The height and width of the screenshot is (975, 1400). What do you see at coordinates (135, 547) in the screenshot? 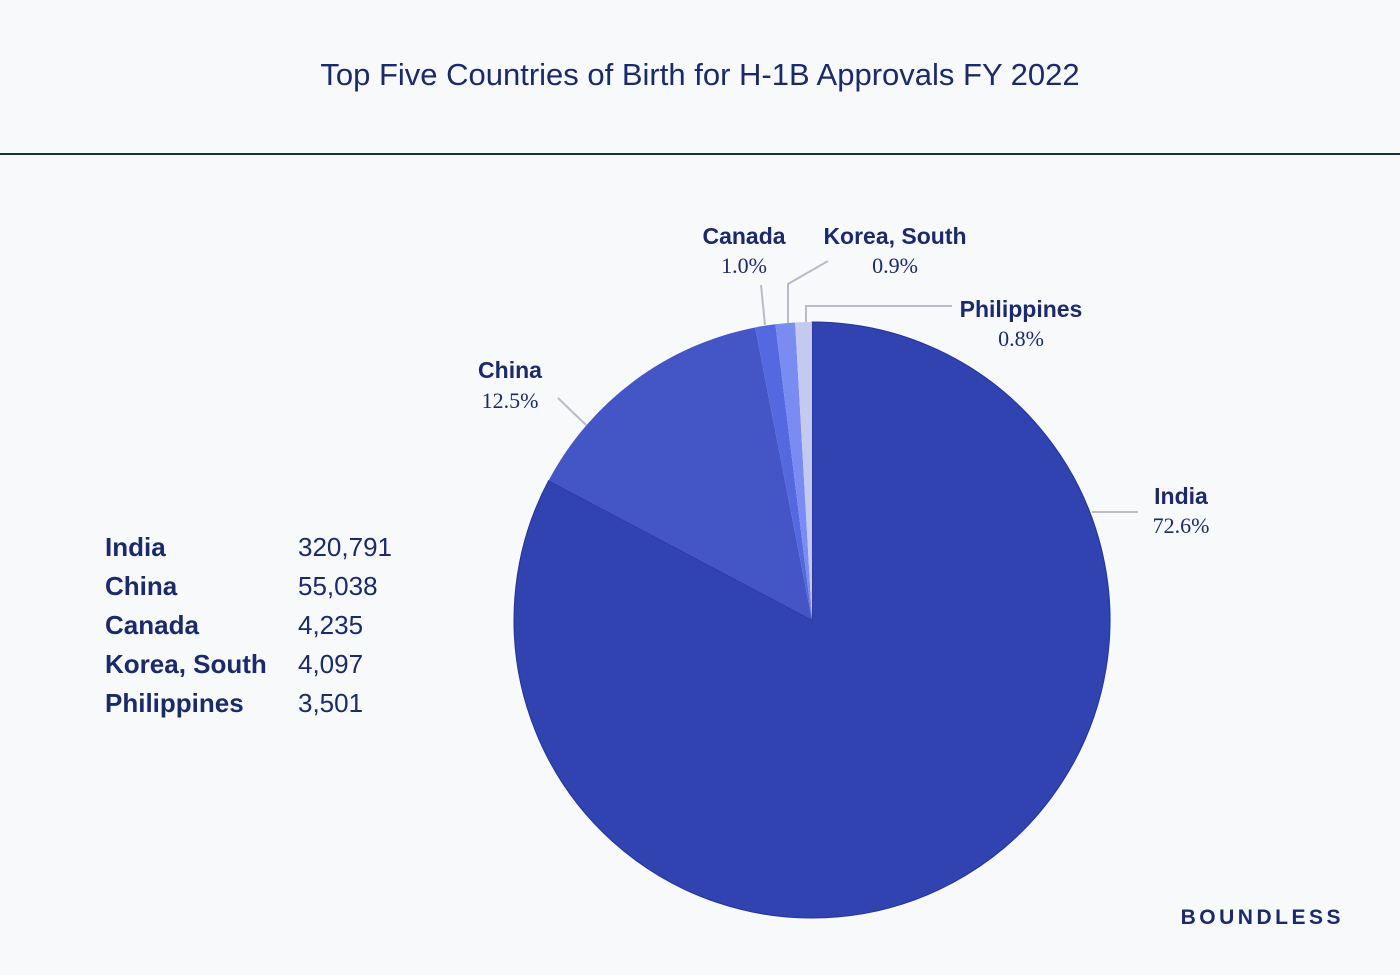
I see `country-name: India` at bounding box center [135, 547].